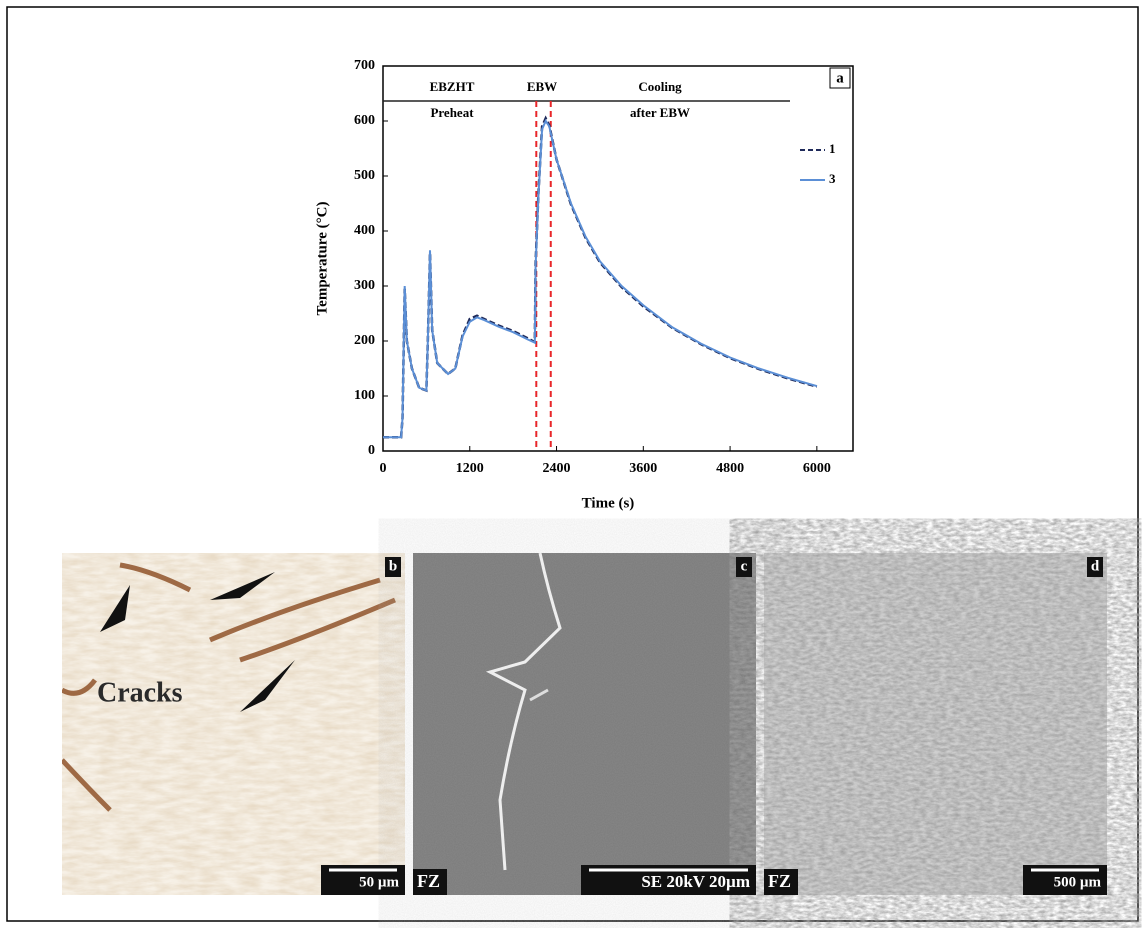 The height and width of the screenshot is (928, 1145). What do you see at coordinates (1078, 882) in the screenshot?
I see `scale-label: 500 µm` at bounding box center [1078, 882].